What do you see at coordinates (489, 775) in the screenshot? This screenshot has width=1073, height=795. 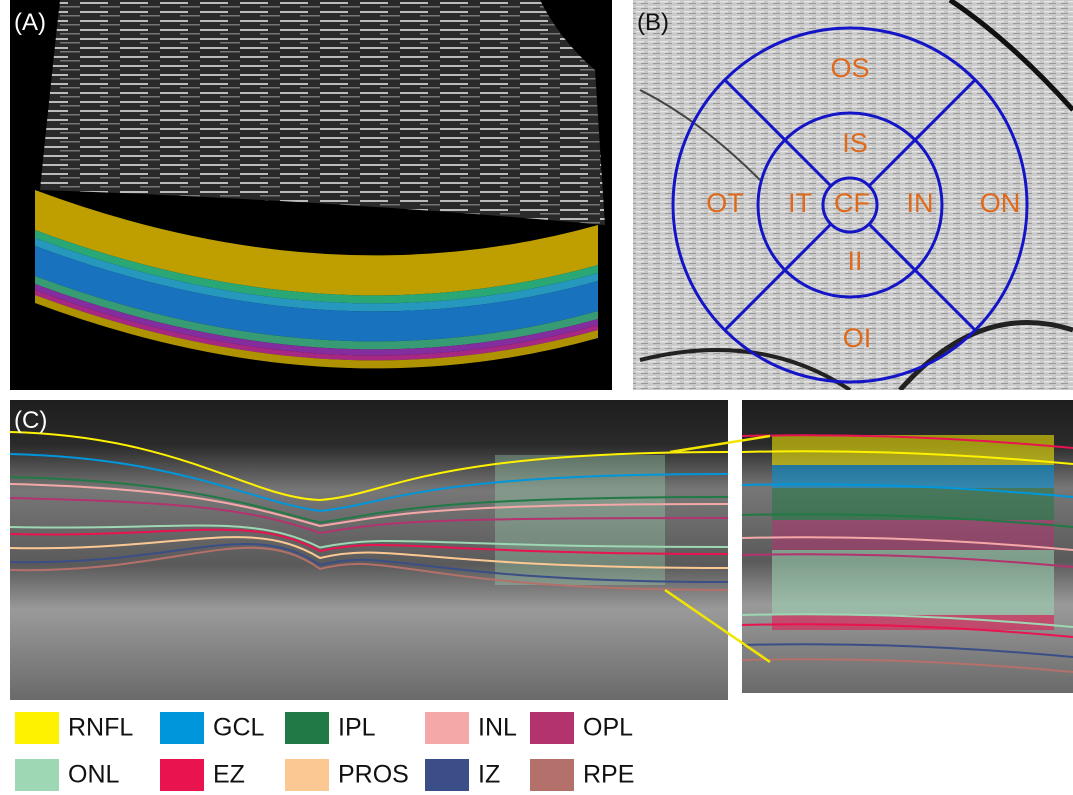 I see `legend-label: IZ` at bounding box center [489, 775].